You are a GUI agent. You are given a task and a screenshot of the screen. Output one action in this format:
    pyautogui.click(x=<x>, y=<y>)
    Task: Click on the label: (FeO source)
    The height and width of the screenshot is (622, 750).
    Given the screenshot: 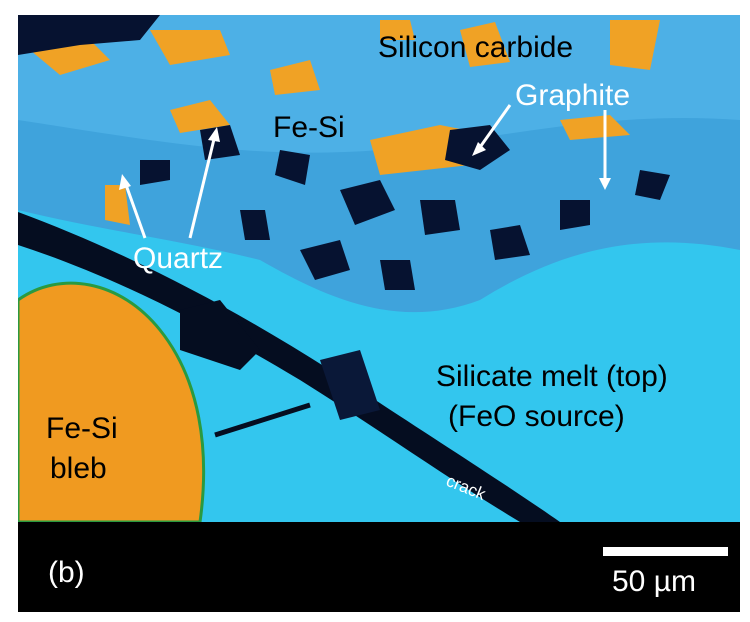 What is the action you would take?
    pyautogui.click(x=536, y=416)
    